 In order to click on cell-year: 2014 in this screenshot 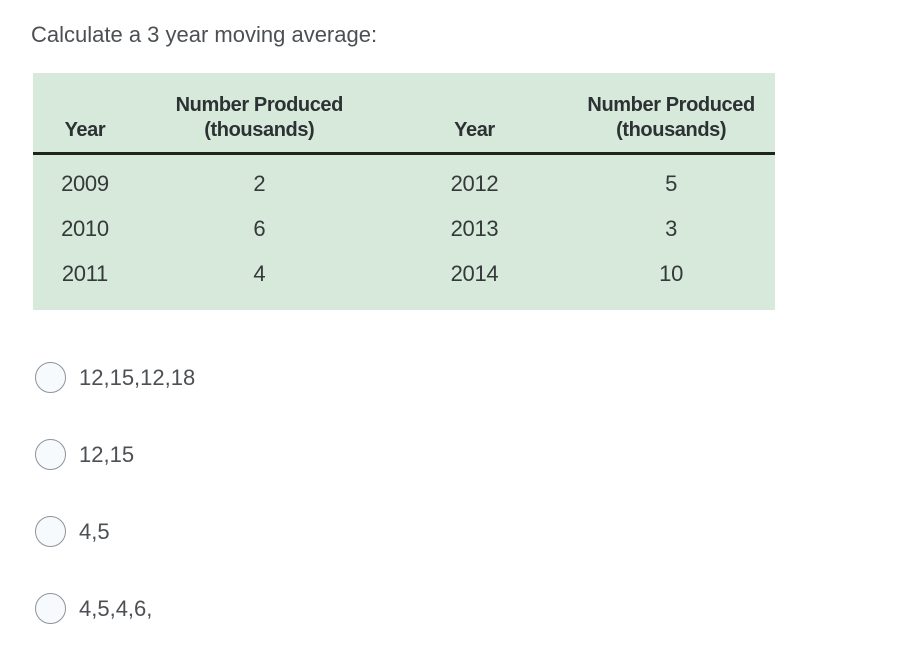, I will do `click(474, 273)`.